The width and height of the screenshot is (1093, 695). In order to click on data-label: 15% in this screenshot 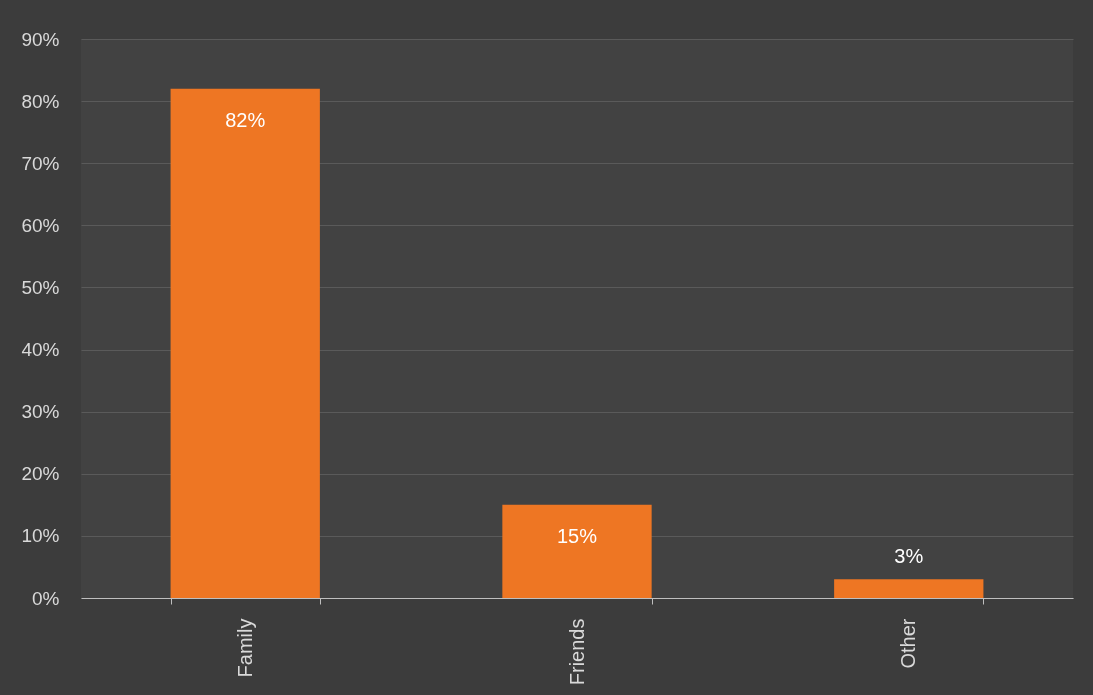, I will do `click(577, 535)`.